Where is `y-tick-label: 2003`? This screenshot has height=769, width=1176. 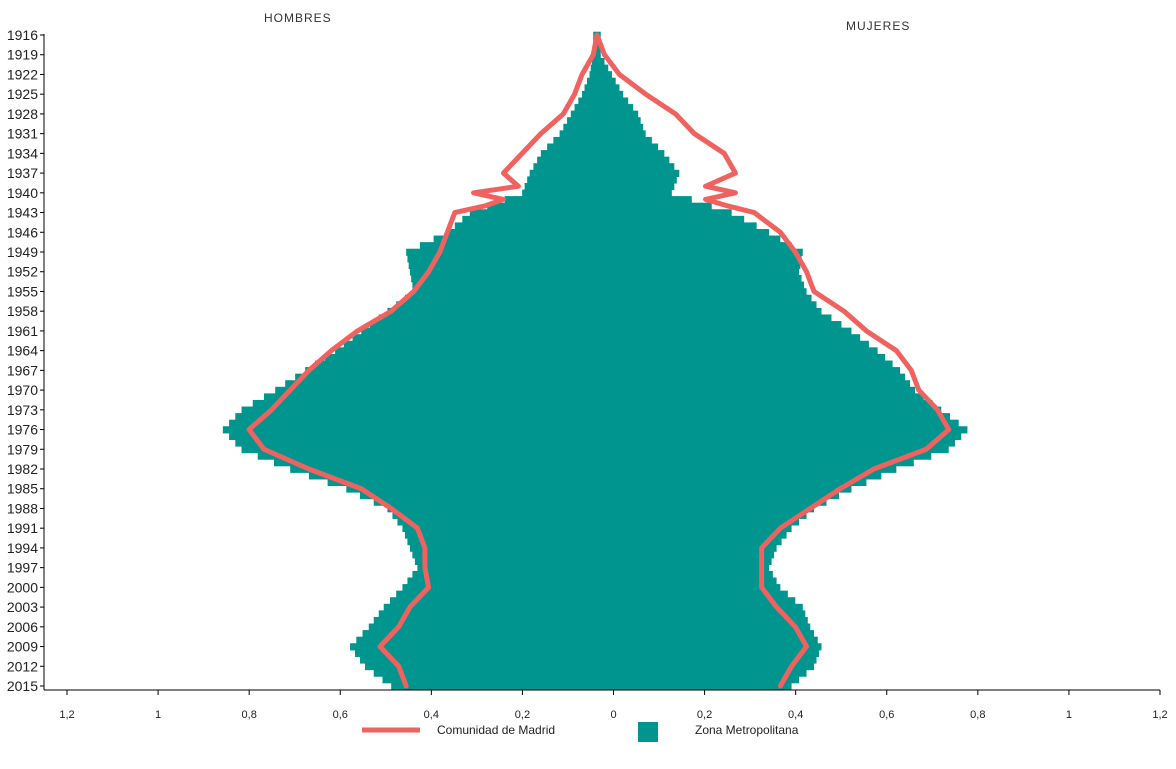
y-tick-label: 2003 is located at coordinates (22, 607).